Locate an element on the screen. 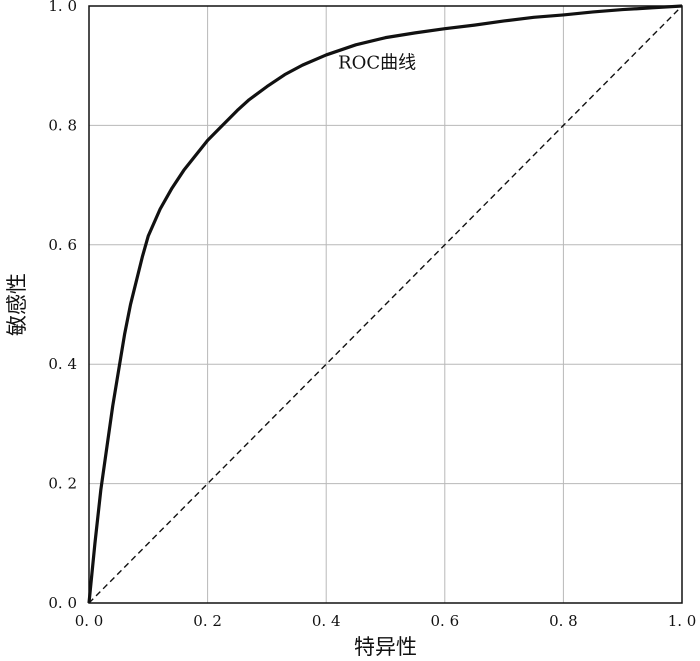  x-tick-label: 1. 0 is located at coordinates (682, 621).